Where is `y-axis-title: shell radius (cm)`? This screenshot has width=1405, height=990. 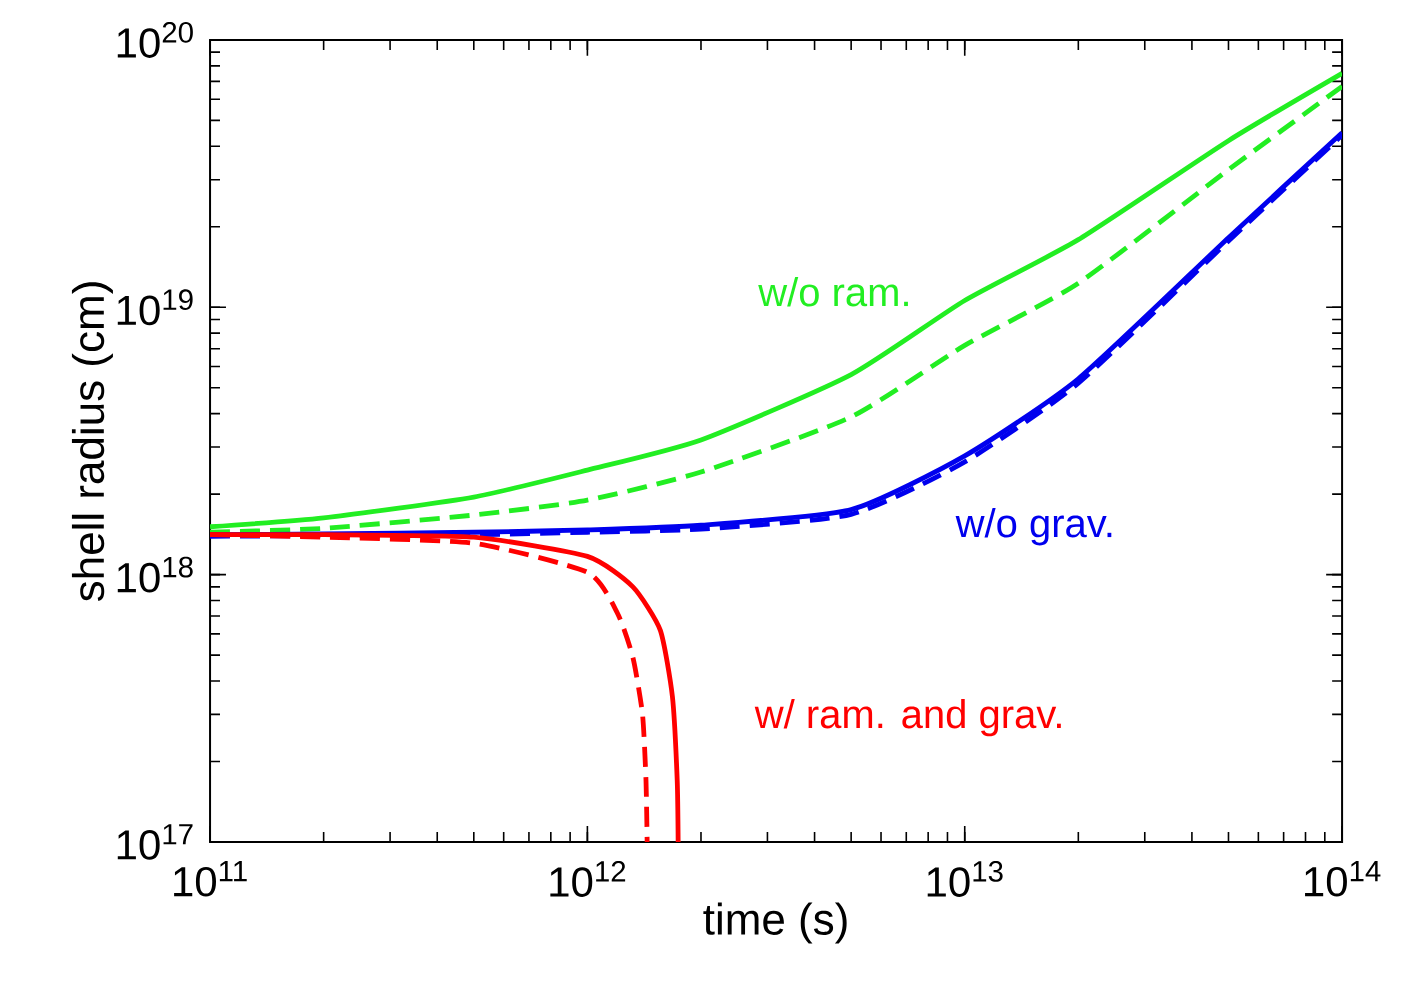
y-axis-title: shell radius (cm) is located at coordinates (92, 442).